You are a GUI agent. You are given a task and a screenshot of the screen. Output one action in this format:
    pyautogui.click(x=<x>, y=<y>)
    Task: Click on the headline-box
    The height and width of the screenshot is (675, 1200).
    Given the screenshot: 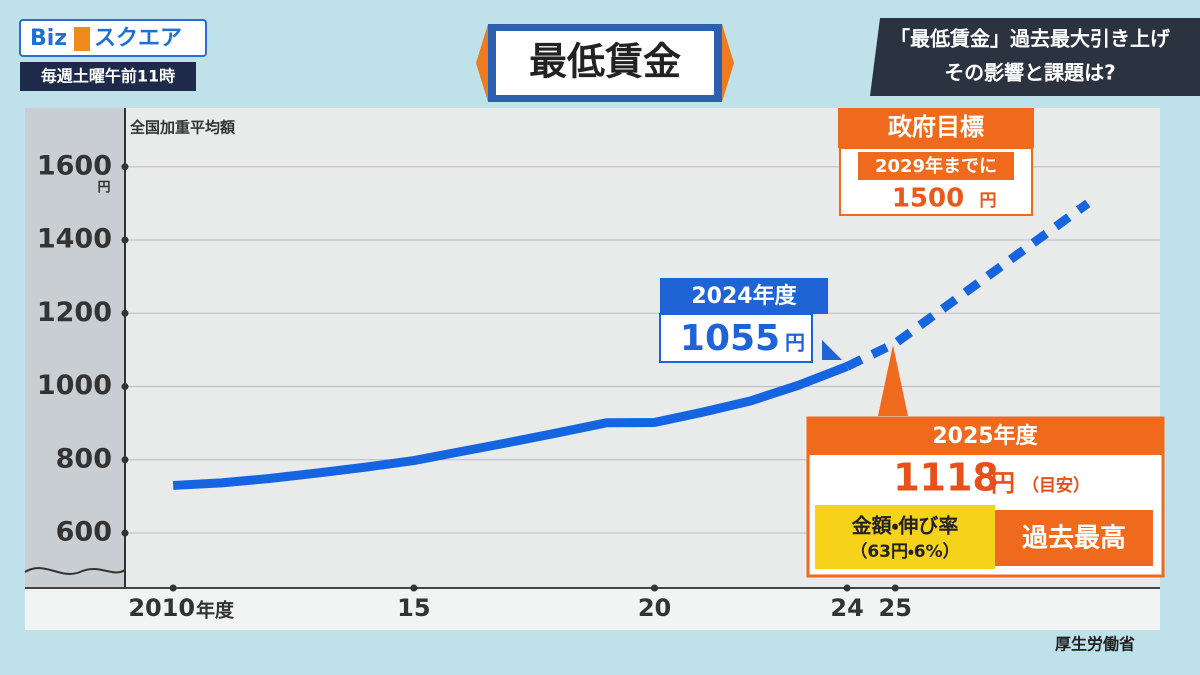 What is the action you would take?
    pyautogui.click(x=1035, y=57)
    